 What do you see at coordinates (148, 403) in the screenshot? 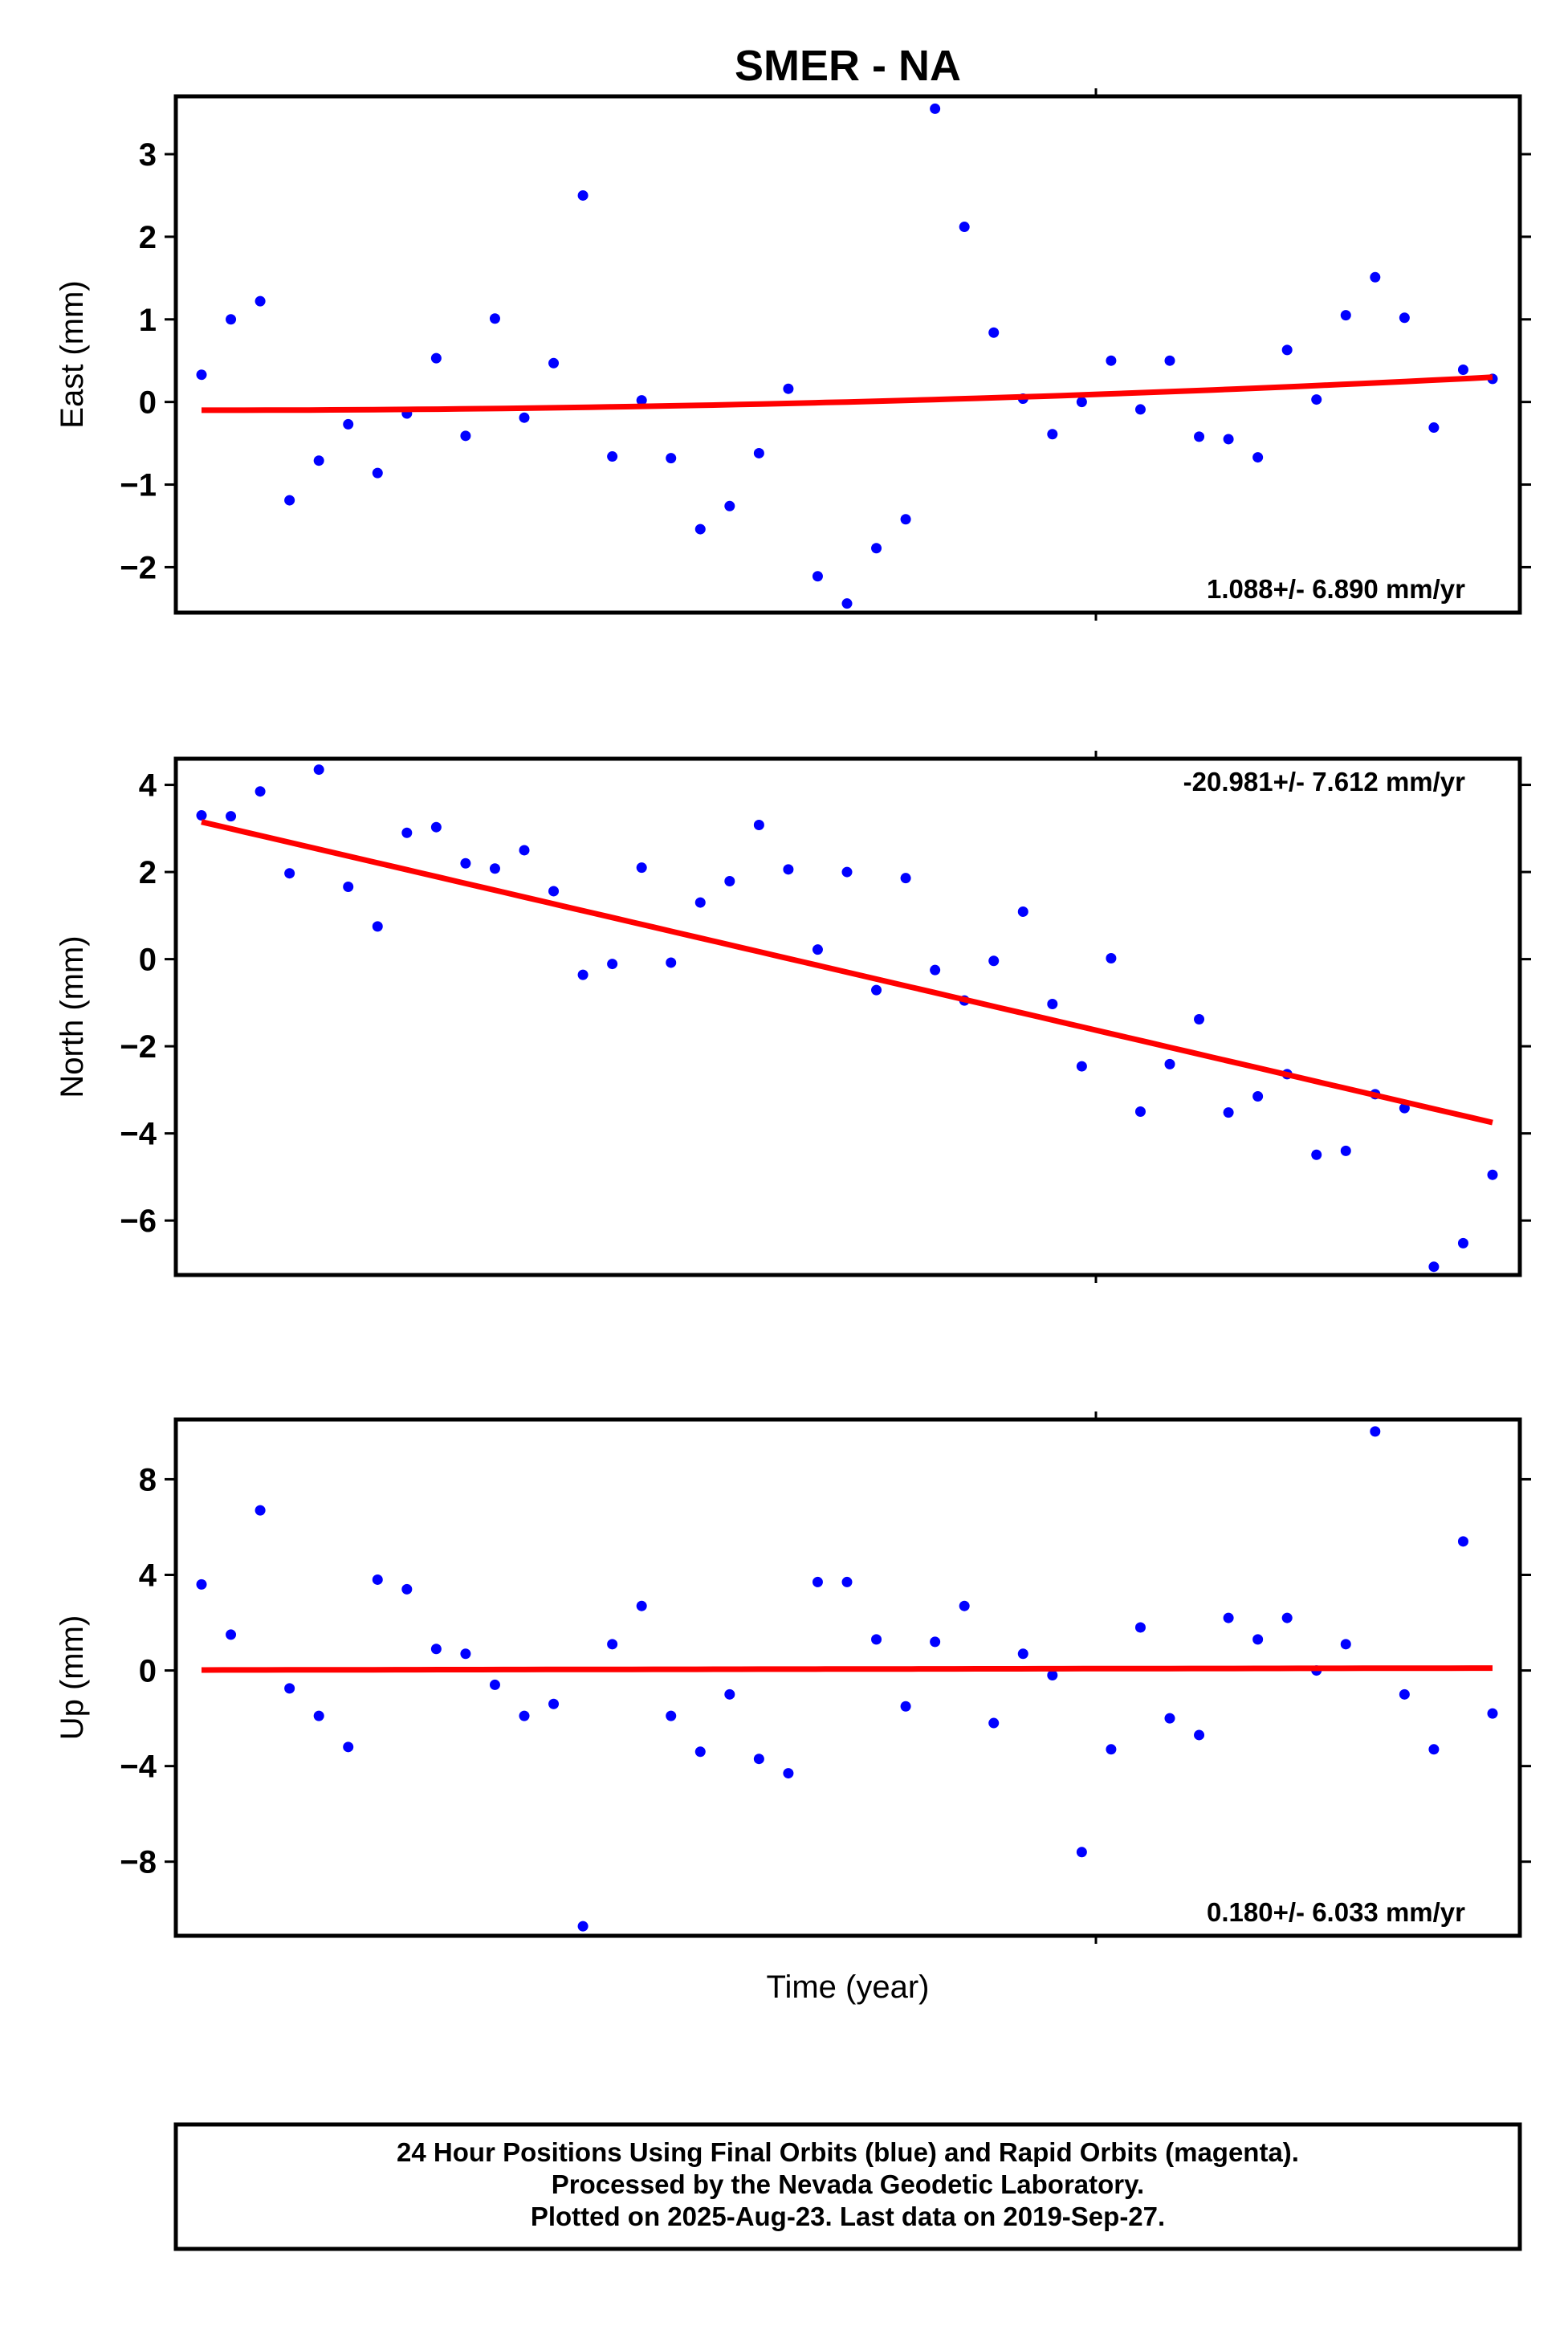
I see `east-ytick-label: 0` at bounding box center [148, 403].